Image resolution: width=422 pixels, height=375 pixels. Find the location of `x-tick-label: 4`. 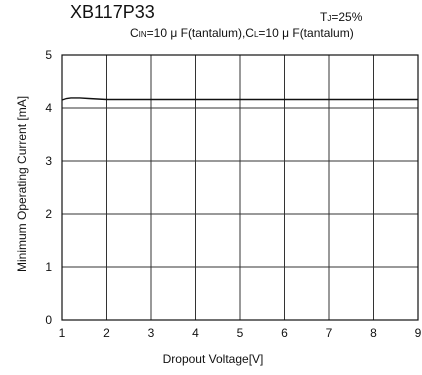

x-tick-label: 4 is located at coordinates (195, 333).